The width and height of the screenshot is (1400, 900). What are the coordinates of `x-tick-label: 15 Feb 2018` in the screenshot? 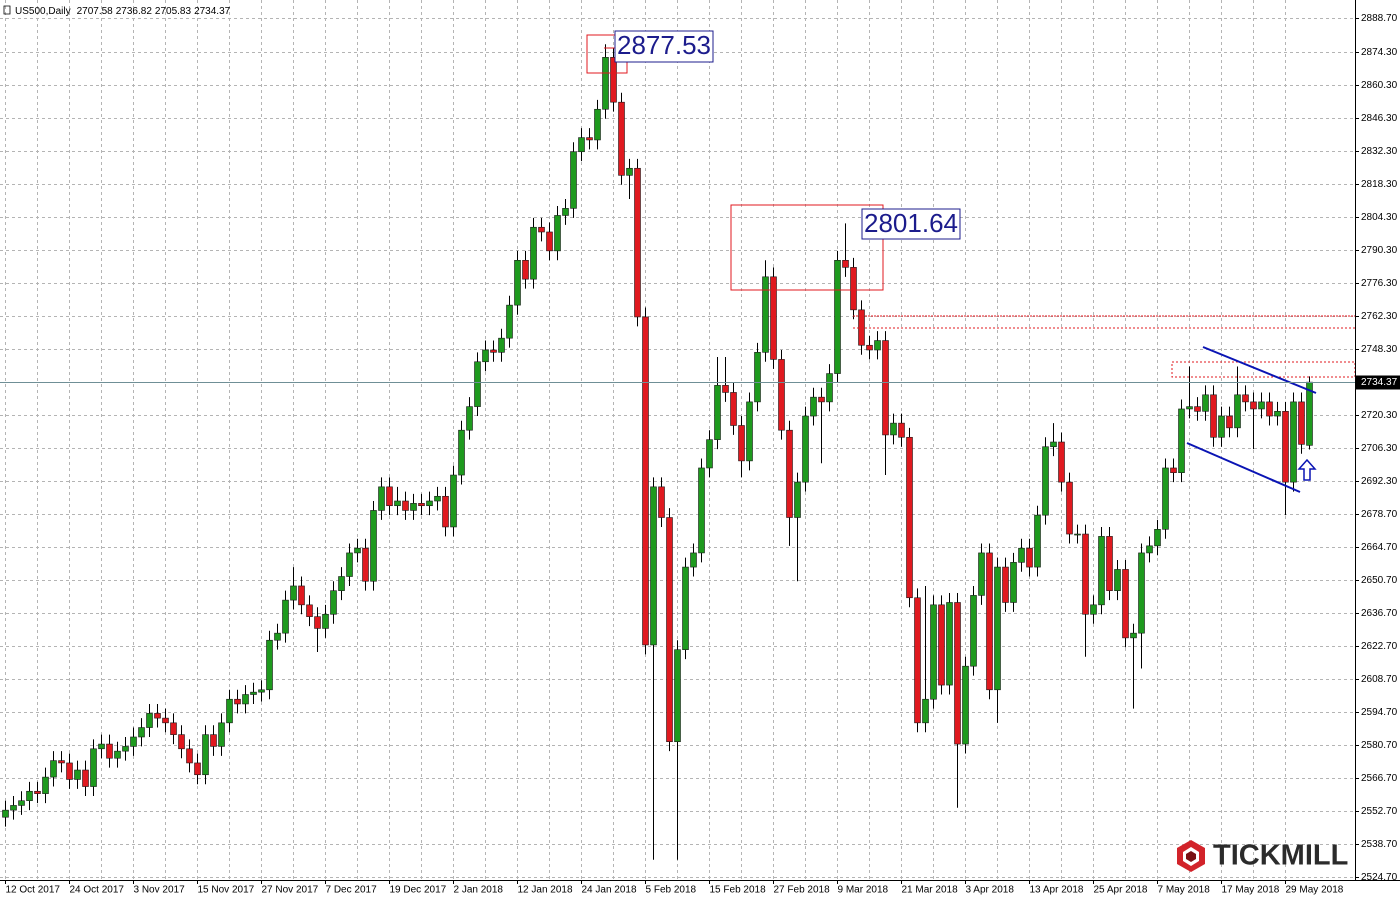 It's located at (738, 890).